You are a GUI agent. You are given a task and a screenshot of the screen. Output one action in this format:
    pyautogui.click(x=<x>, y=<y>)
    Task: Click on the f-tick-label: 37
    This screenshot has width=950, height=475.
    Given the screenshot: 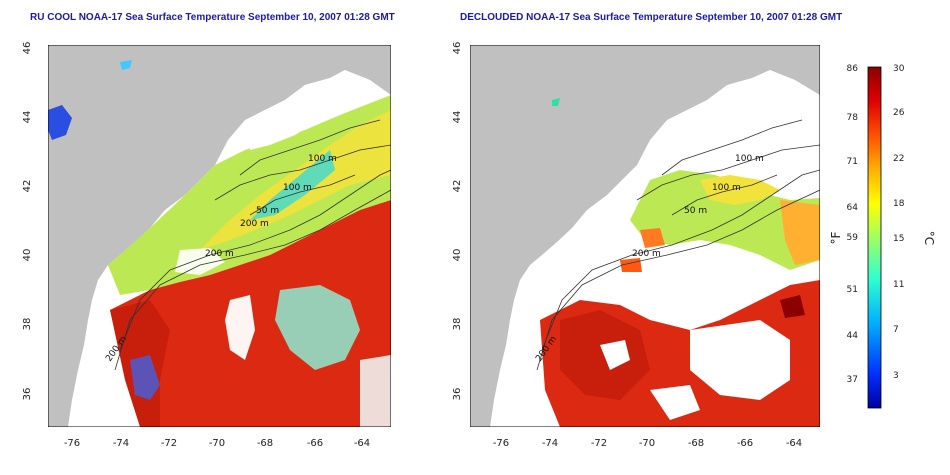 What is the action you would take?
    pyautogui.click(x=852, y=380)
    